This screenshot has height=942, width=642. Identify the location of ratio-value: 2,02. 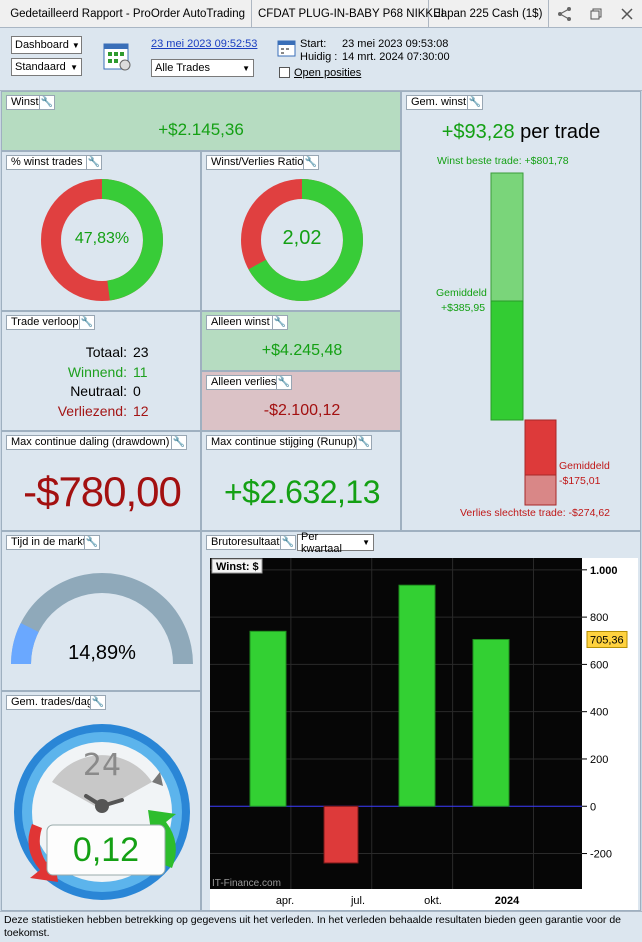
(302, 238).